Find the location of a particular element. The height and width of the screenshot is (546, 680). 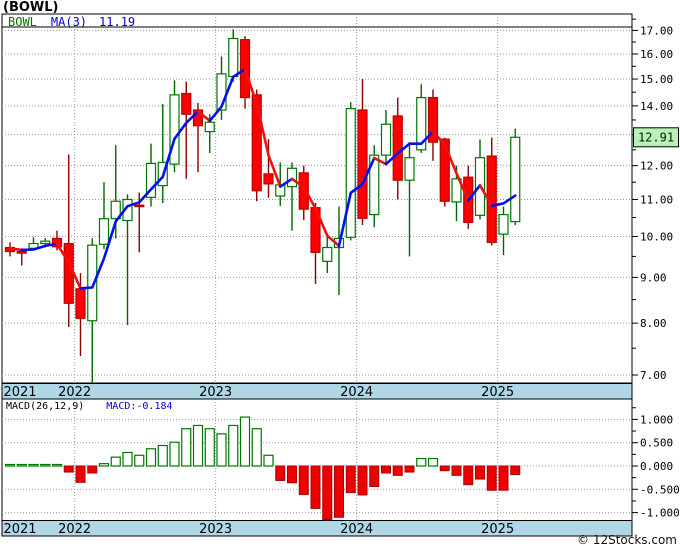

price-tick-label: 14.00 is located at coordinates (656, 106).